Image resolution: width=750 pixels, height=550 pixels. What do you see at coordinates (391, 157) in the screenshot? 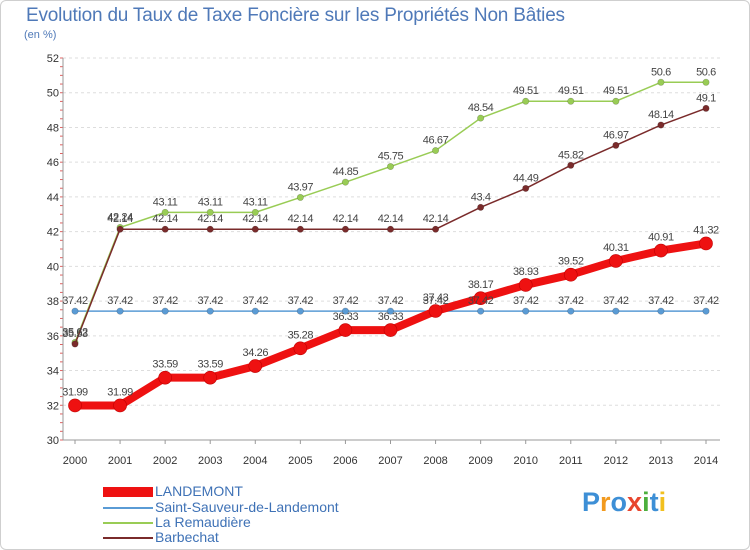
I see `data-label: 45.75` at bounding box center [391, 157].